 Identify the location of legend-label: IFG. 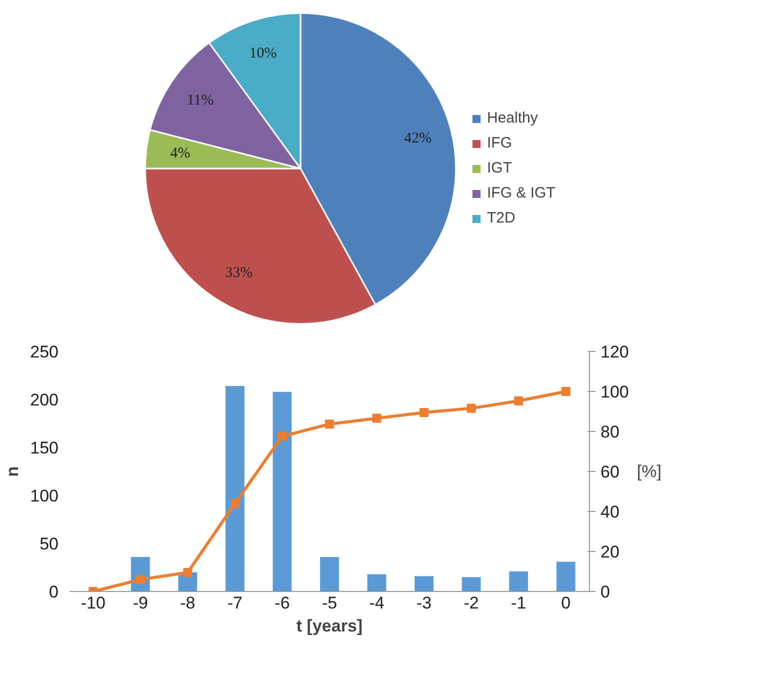
(499, 143).